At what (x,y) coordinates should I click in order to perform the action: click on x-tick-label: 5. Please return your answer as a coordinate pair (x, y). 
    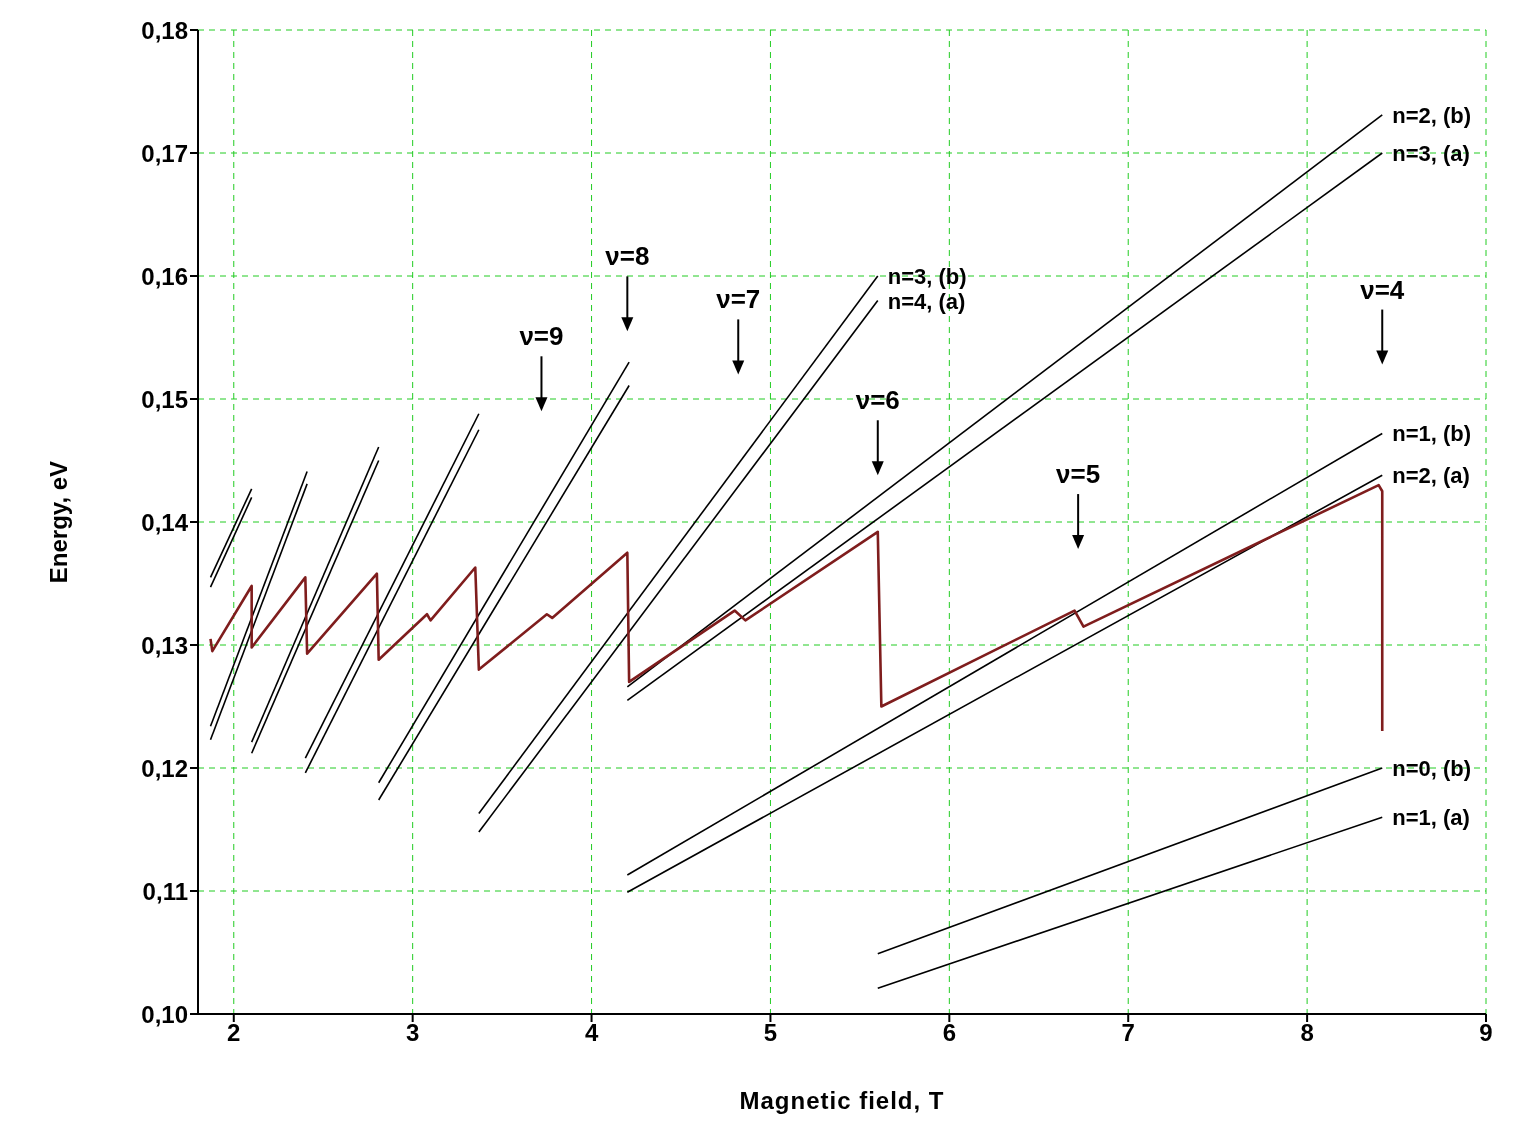
    Looking at the image, I should click on (770, 1033).